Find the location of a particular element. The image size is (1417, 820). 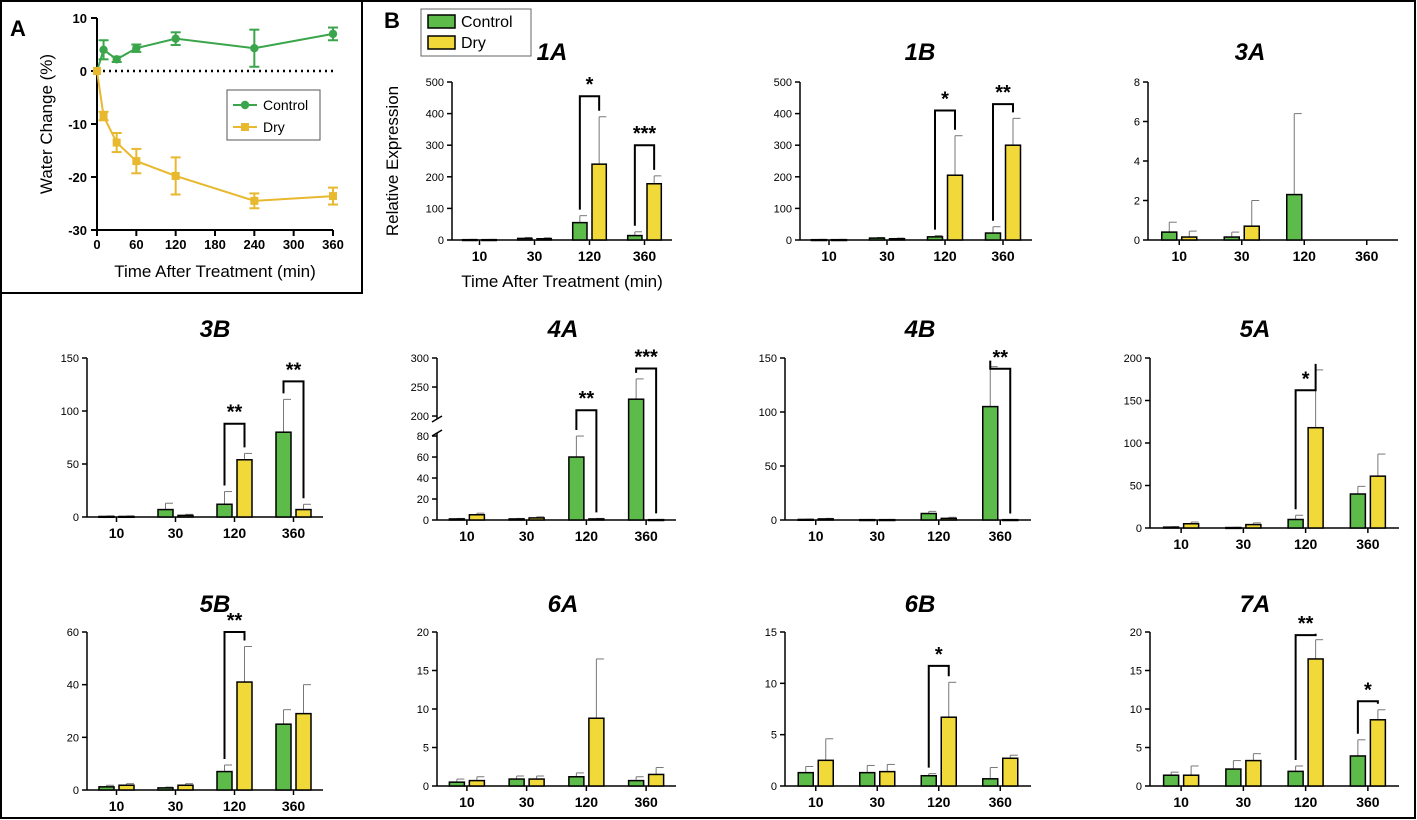

y-tick-label: 8 is located at coordinates (1137, 83).